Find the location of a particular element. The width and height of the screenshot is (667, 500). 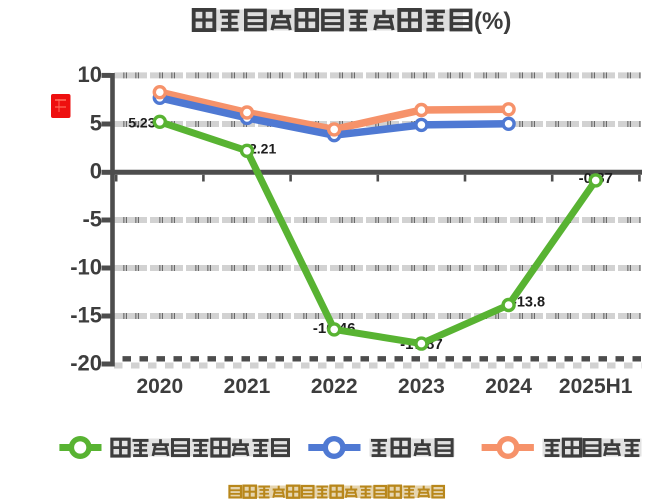

svg-text: 10 is located at coordinates (90, 74).